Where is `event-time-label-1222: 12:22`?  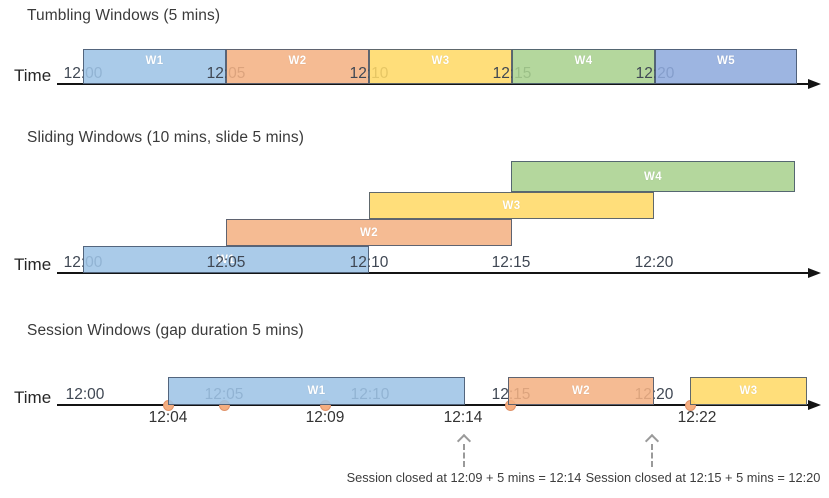 event-time-label-1222: 12:22 is located at coordinates (697, 417).